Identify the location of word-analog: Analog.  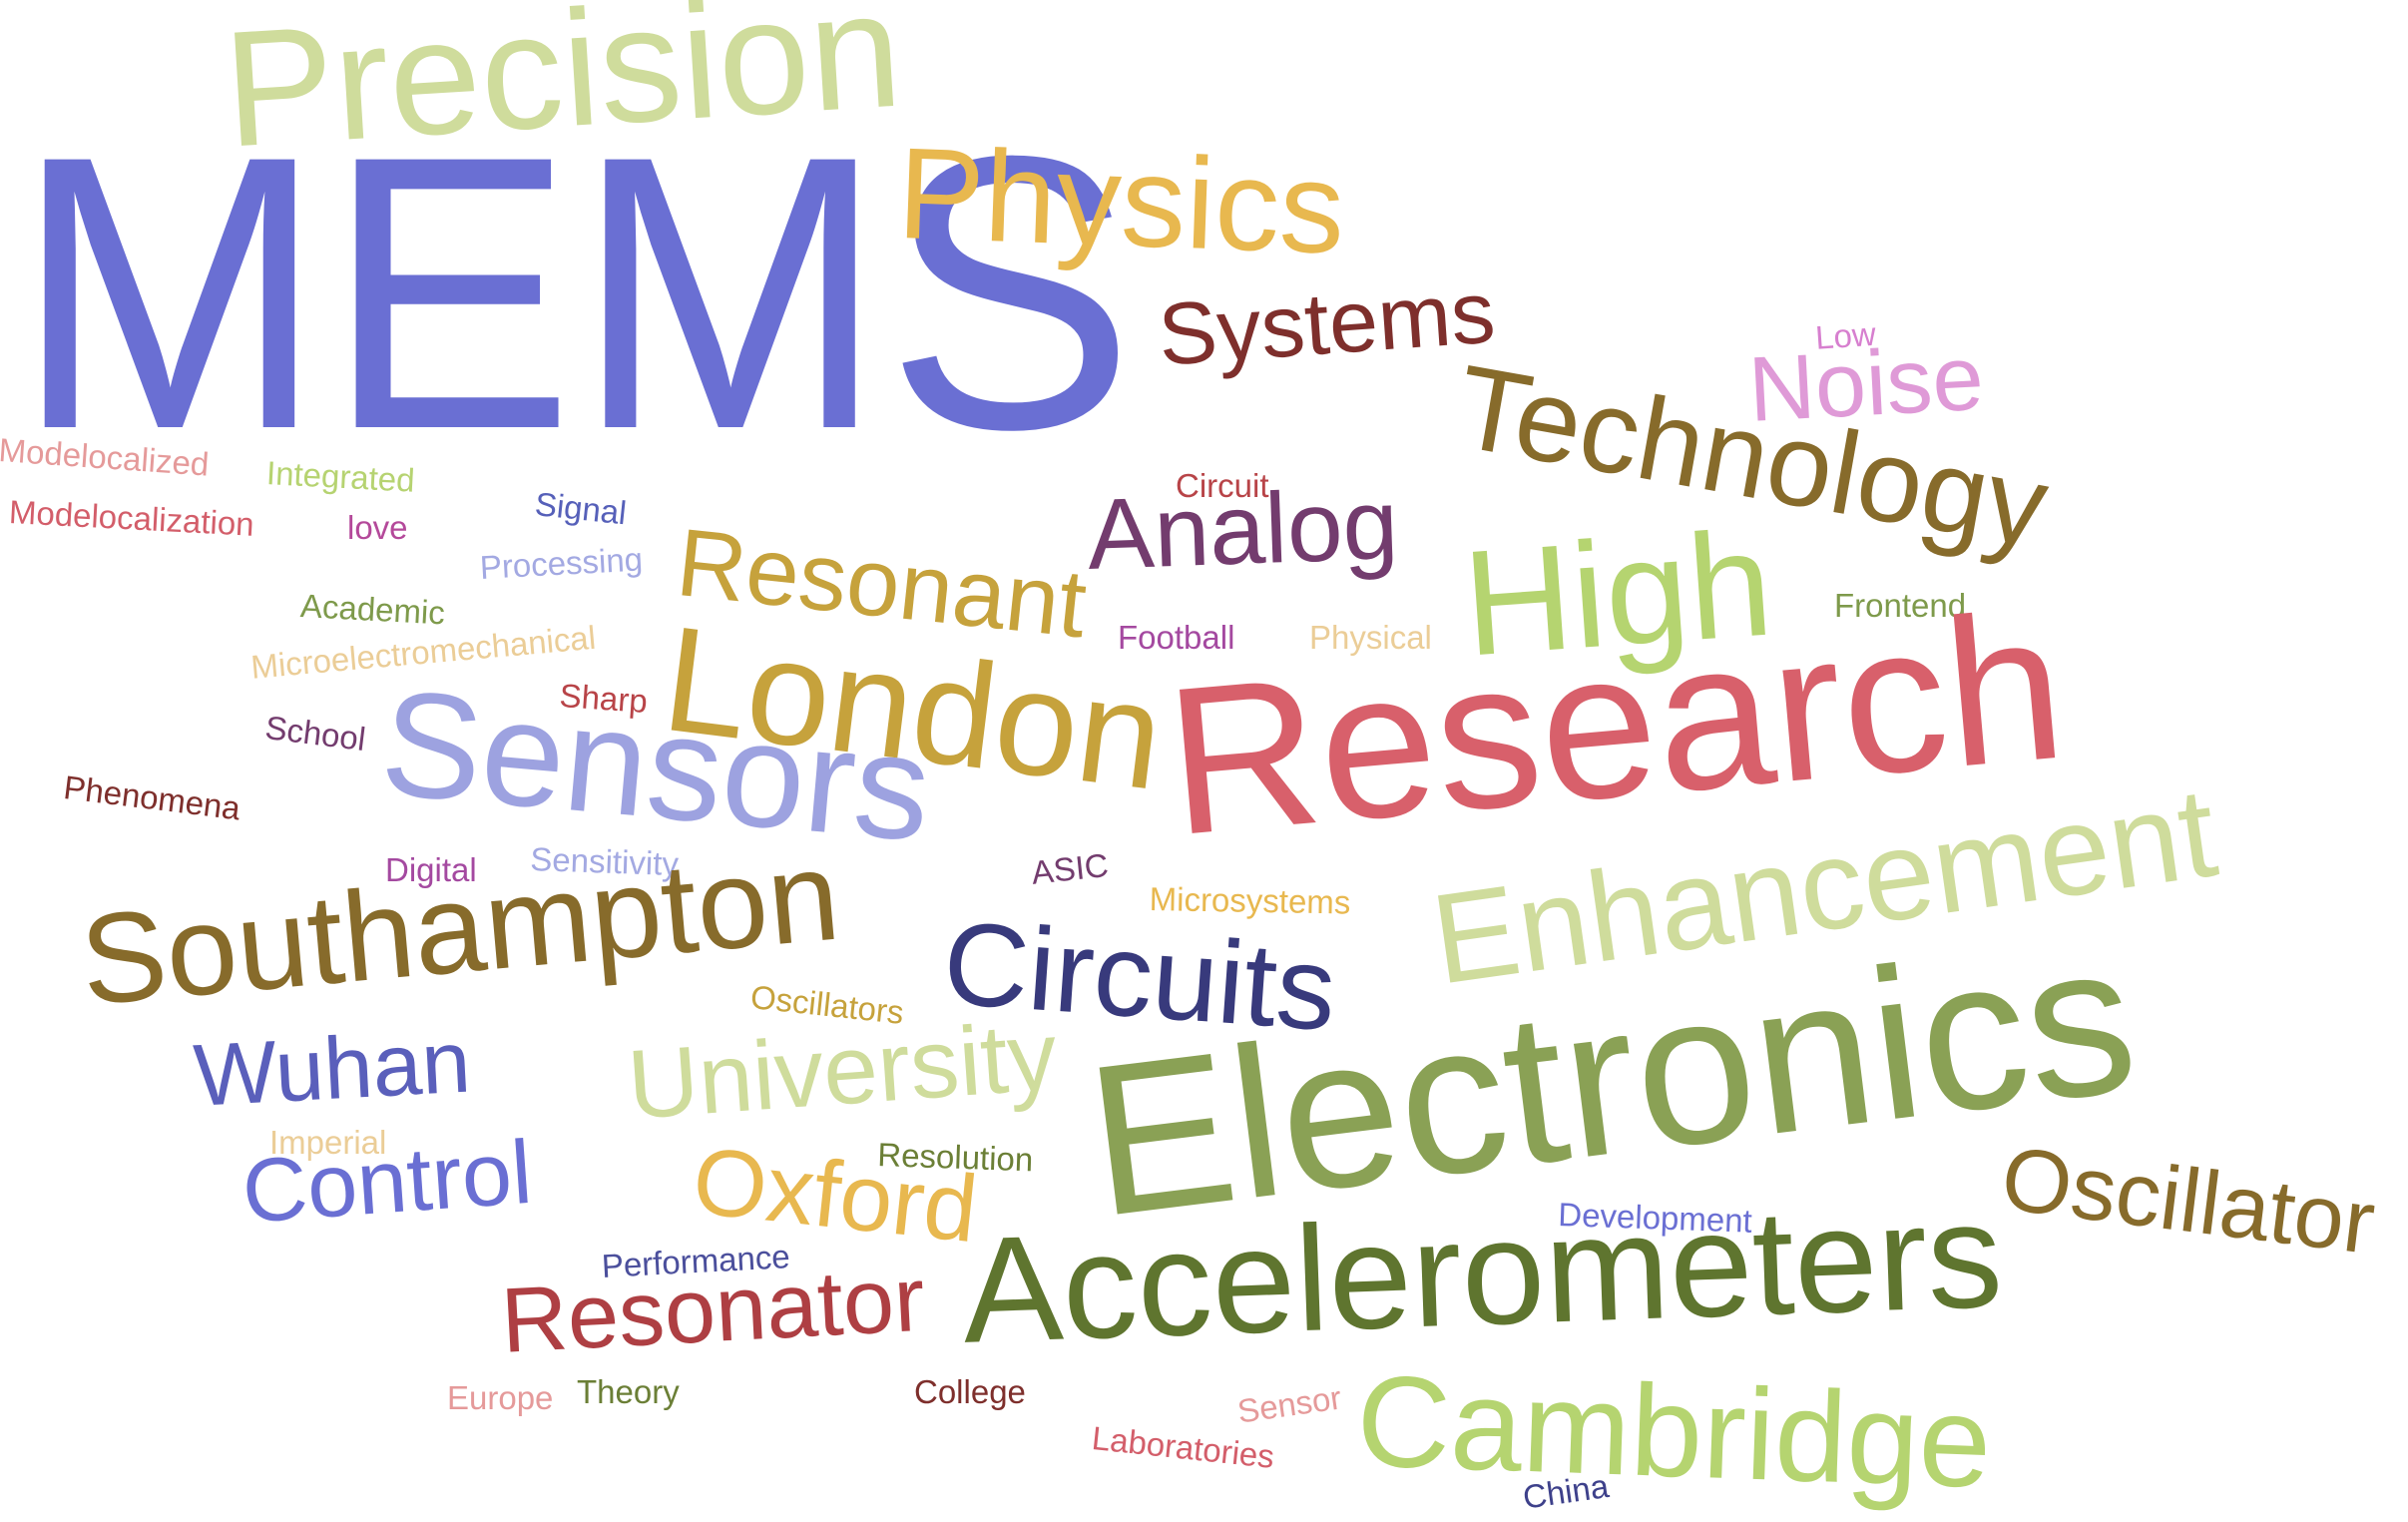
(1242, 530).